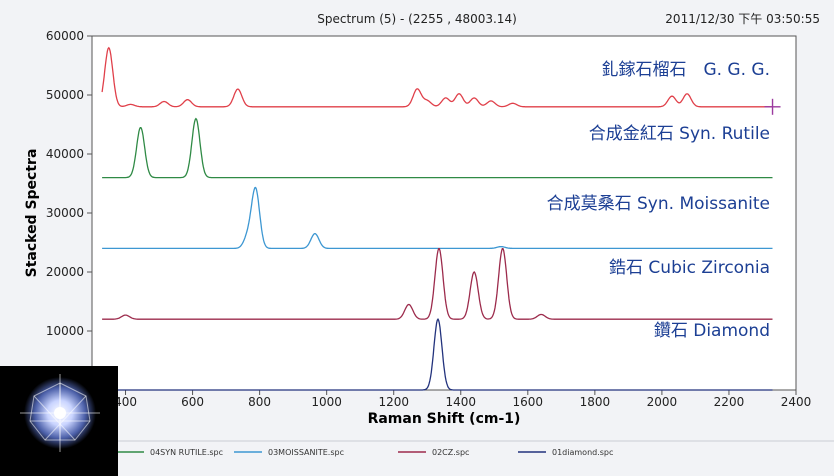  What do you see at coordinates (65, 95) in the screenshot?
I see `y-tick-label: 50000` at bounding box center [65, 95].